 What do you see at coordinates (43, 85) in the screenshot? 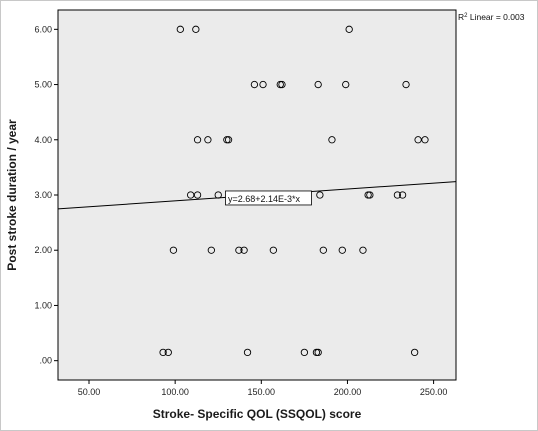
I see `y-tick-label: 5.00` at bounding box center [43, 85].